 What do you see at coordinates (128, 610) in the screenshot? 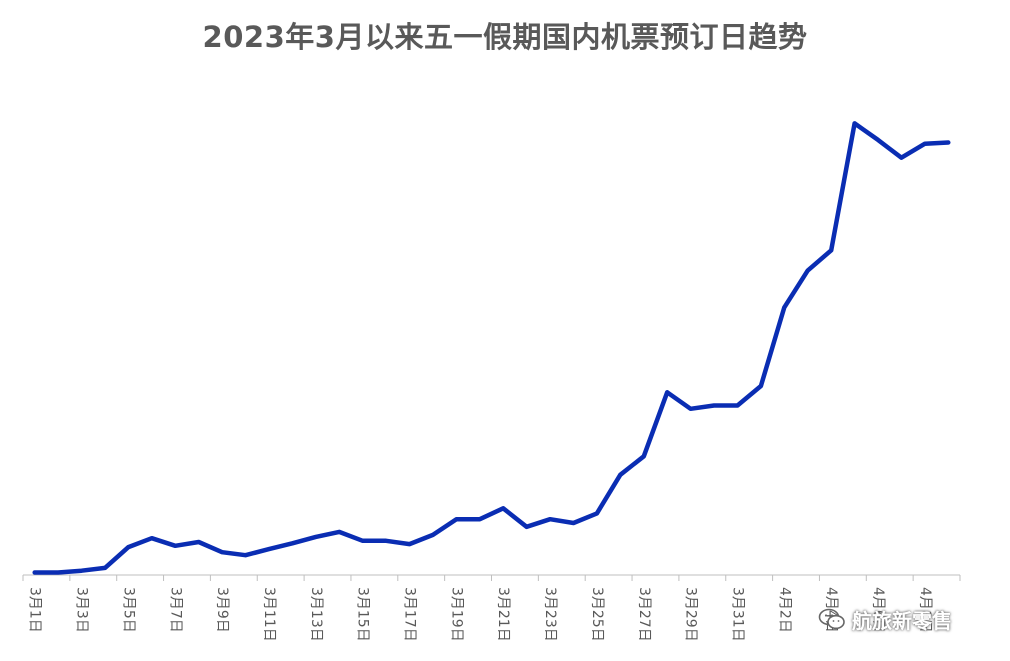
I see `x-tick-label: 3月5日` at bounding box center [128, 610].